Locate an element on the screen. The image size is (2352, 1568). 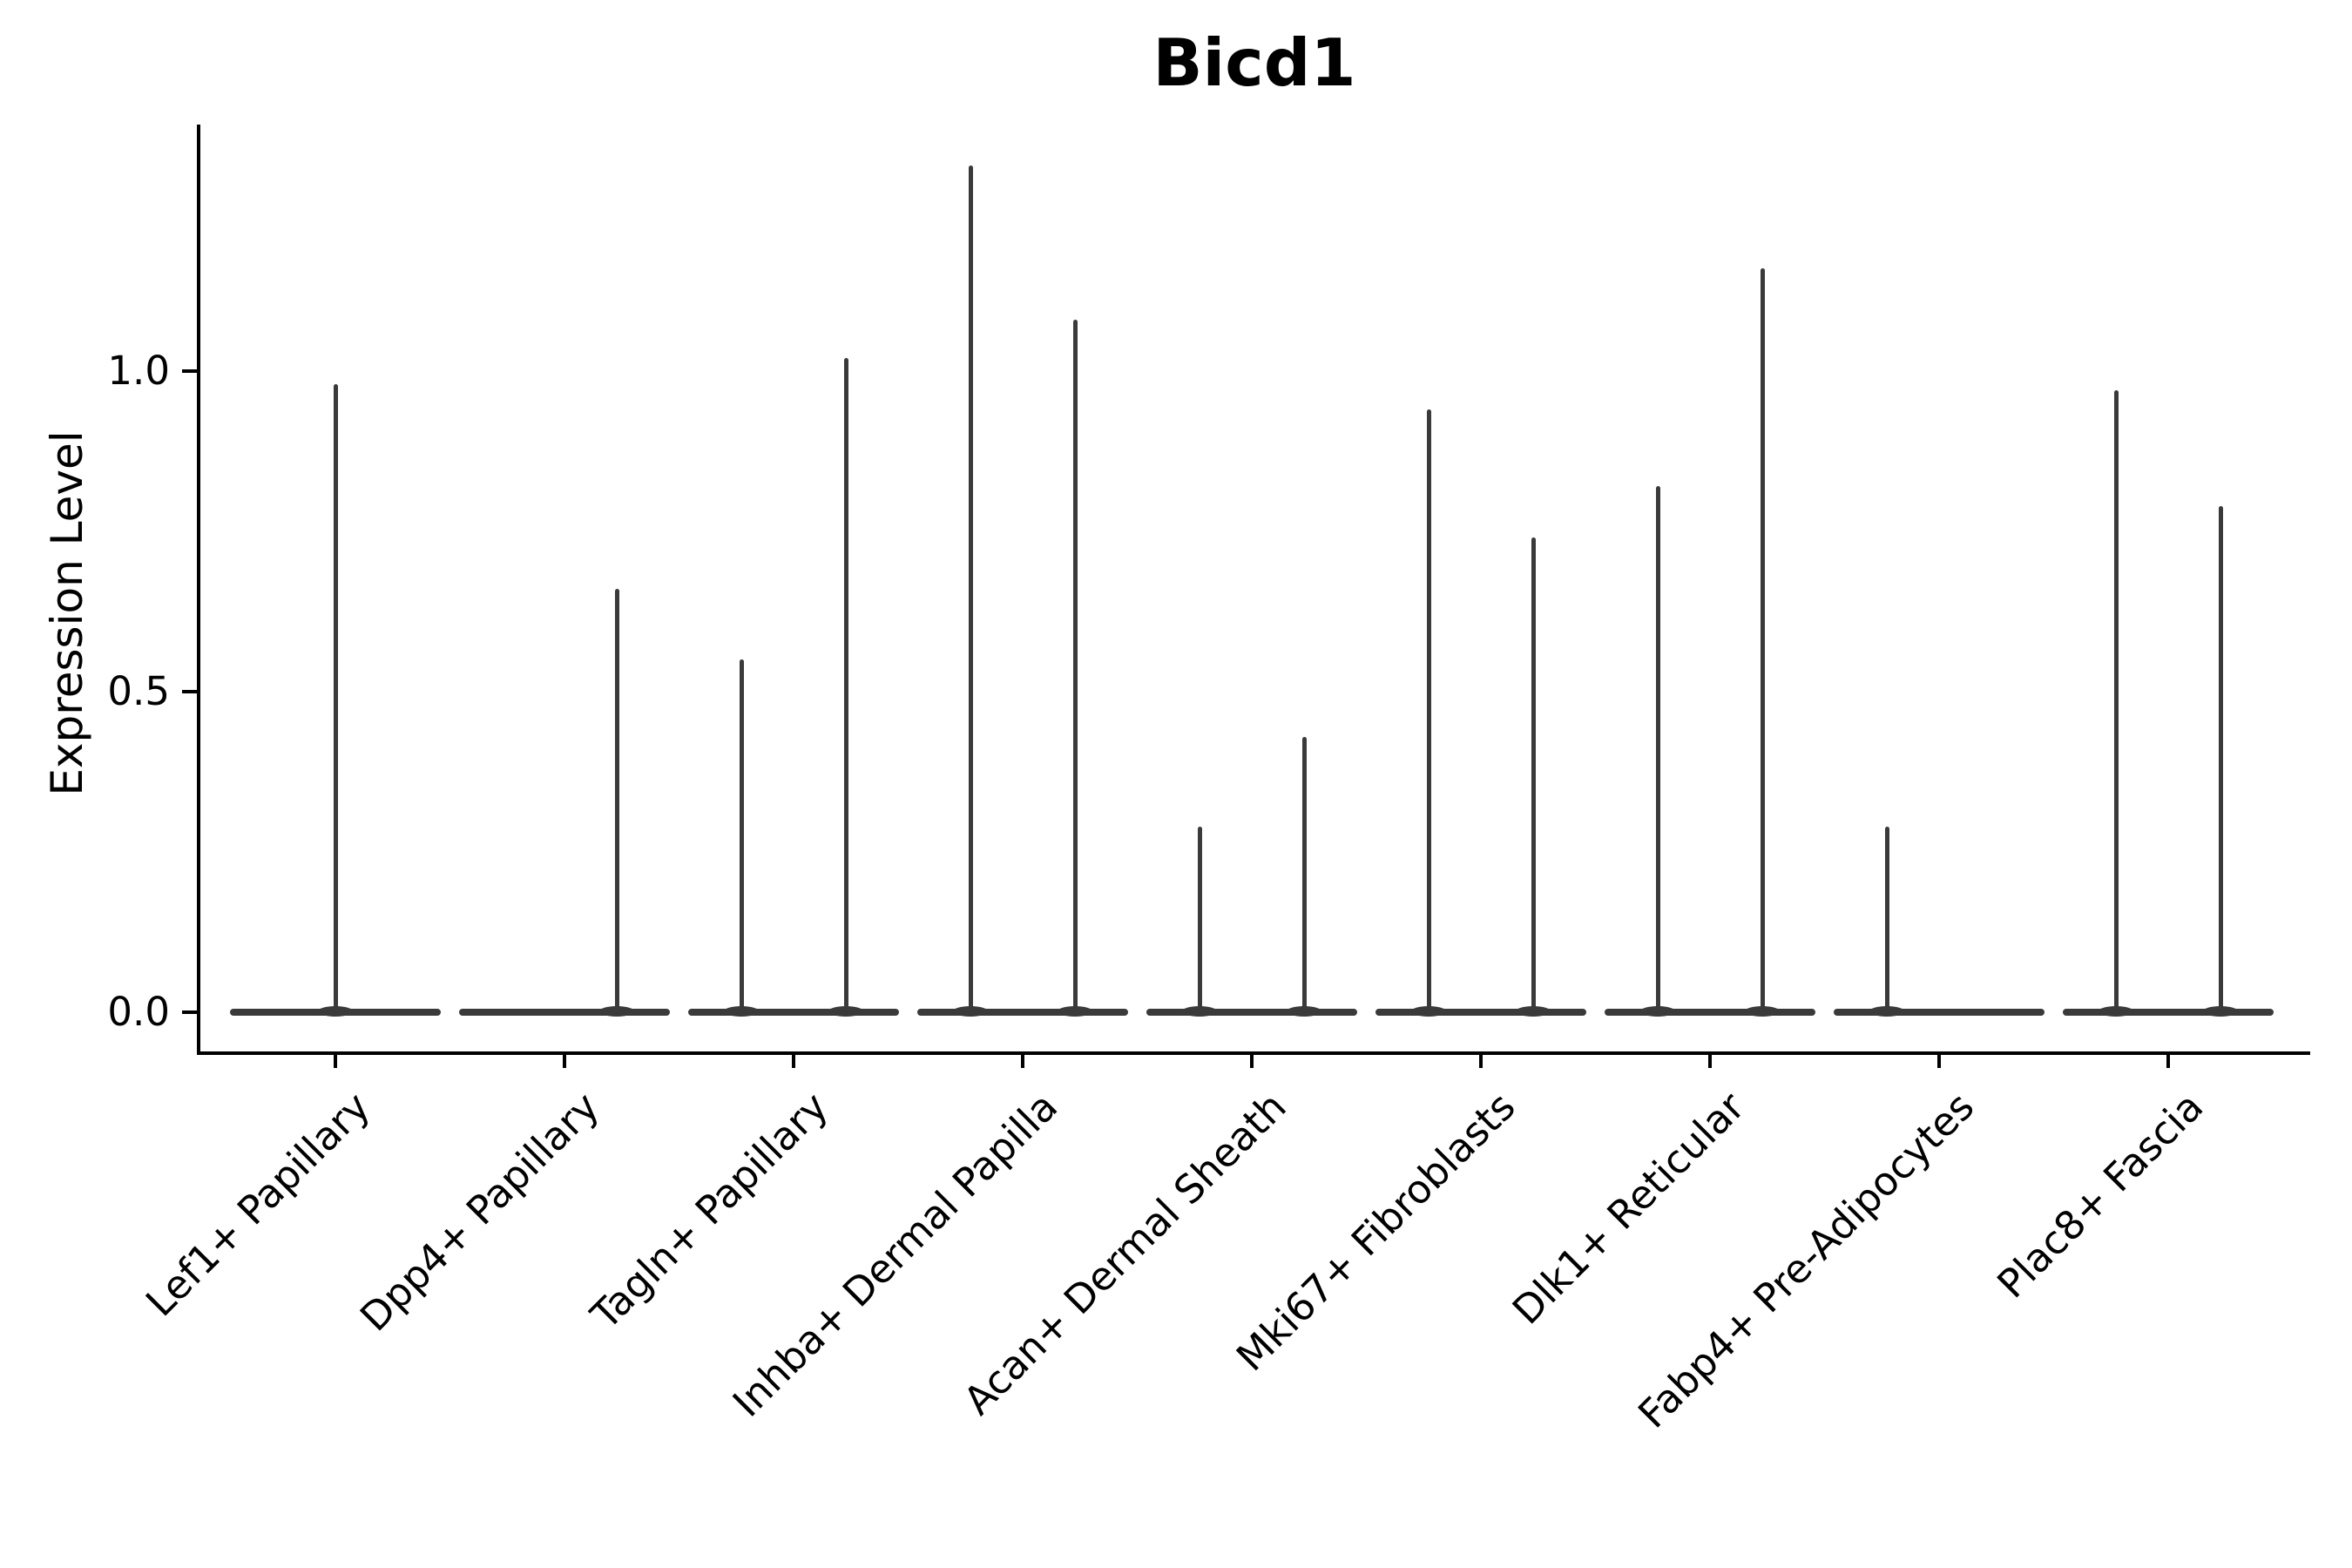
x-tick-label: Tagln+ Papillary is located at coordinates (710, 1211).